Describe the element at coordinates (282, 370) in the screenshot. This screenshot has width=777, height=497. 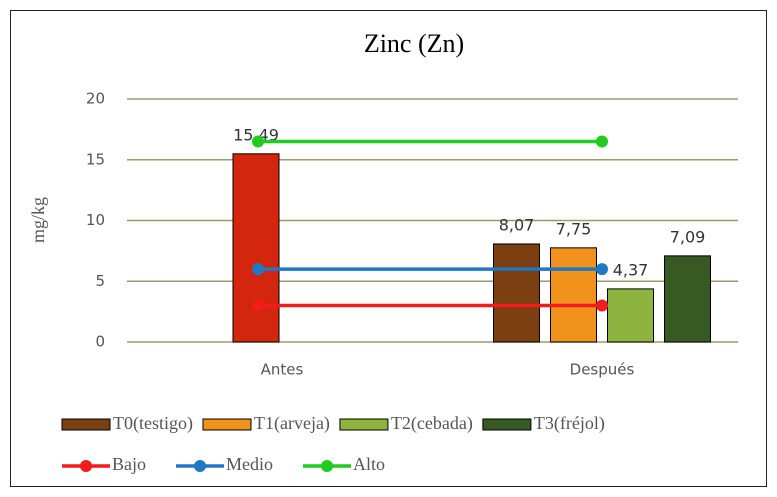
I see `x-tick-label: Antes` at that location.